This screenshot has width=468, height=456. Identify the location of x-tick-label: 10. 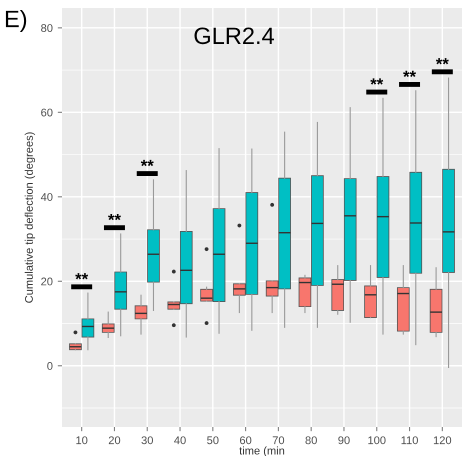
(82, 440).